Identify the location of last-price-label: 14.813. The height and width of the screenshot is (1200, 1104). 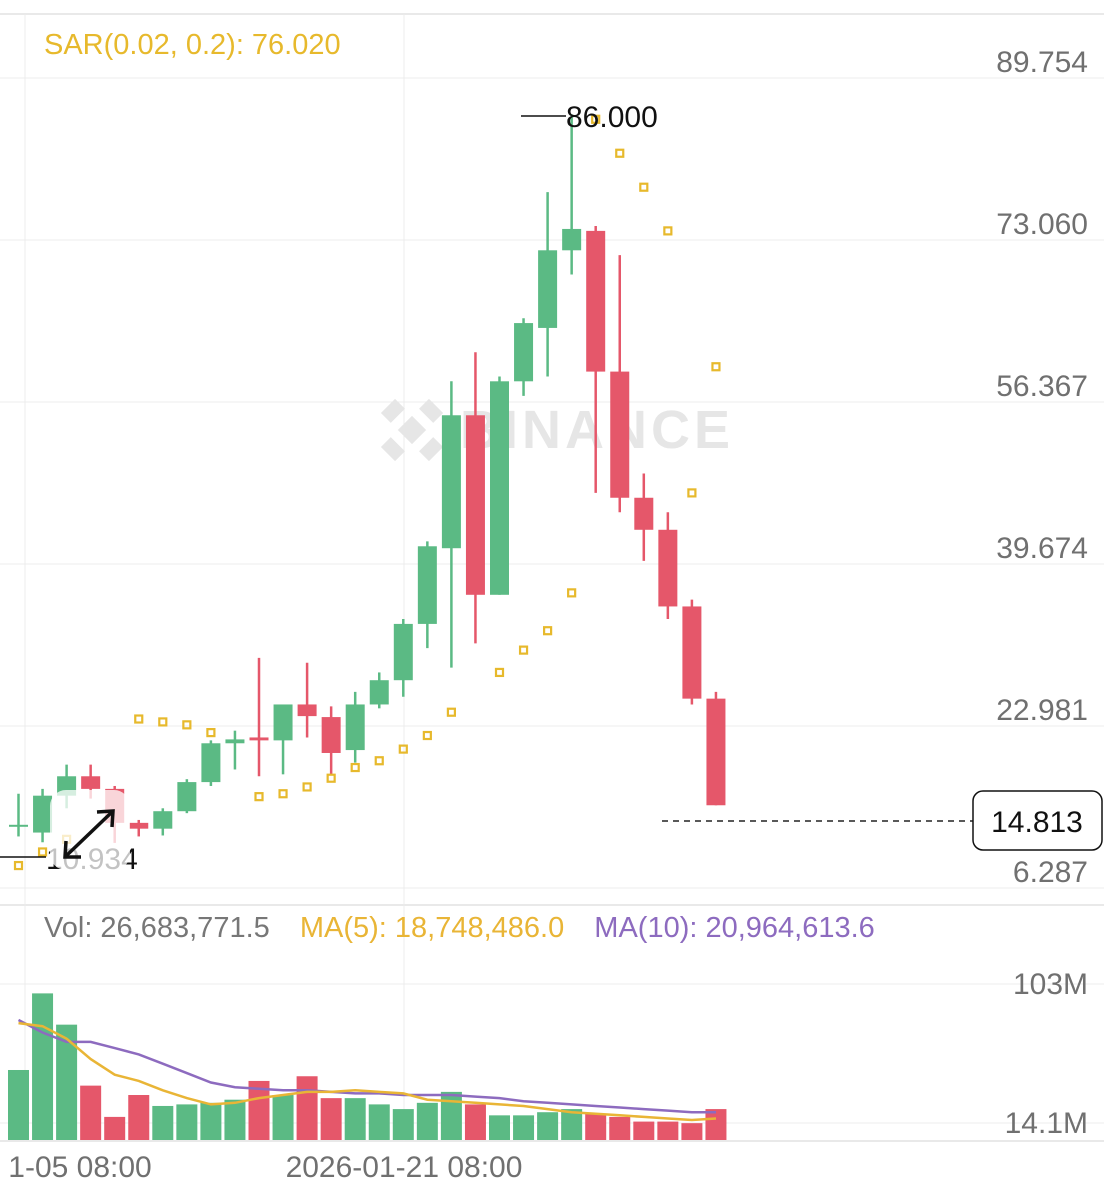
(1037, 822).